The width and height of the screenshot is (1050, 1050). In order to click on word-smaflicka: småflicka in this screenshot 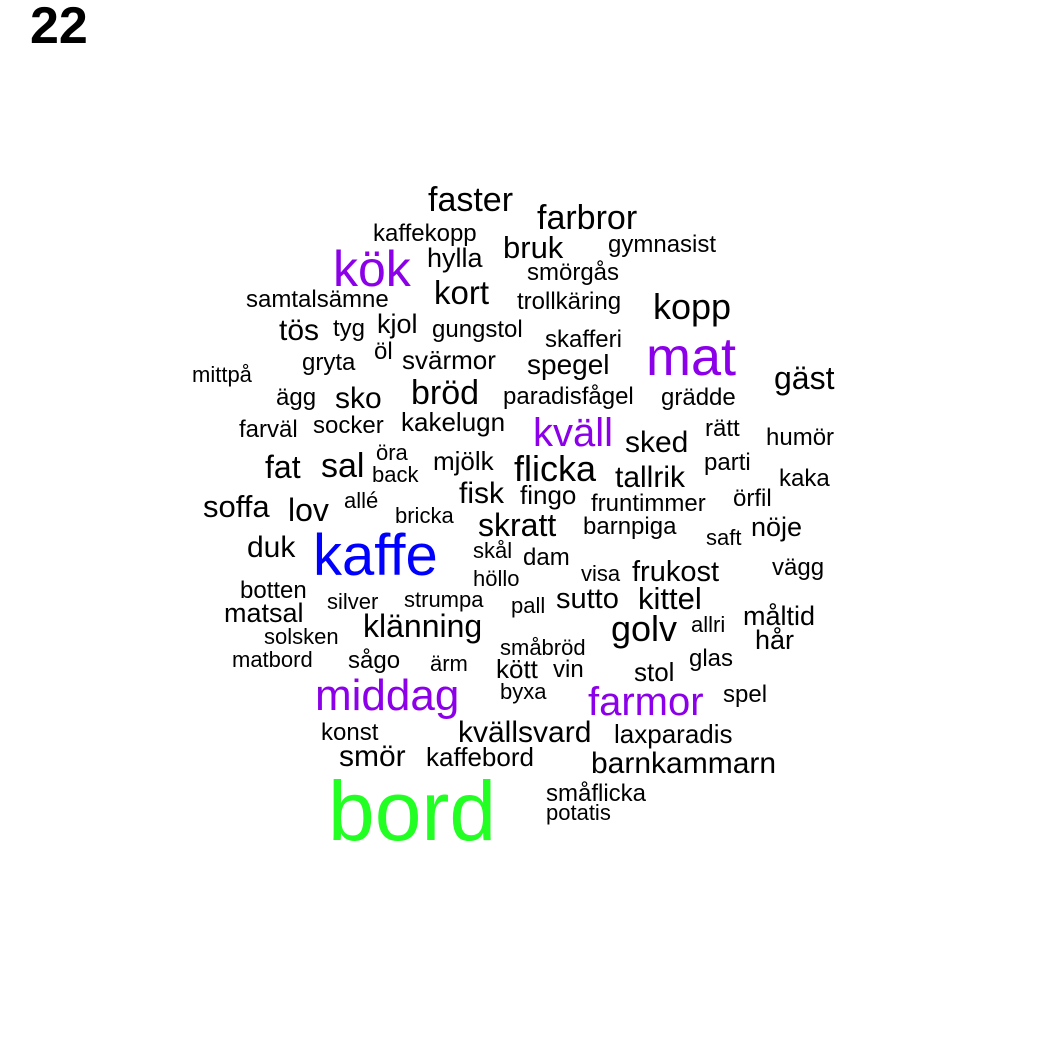, I will do `click(596, 793)`.